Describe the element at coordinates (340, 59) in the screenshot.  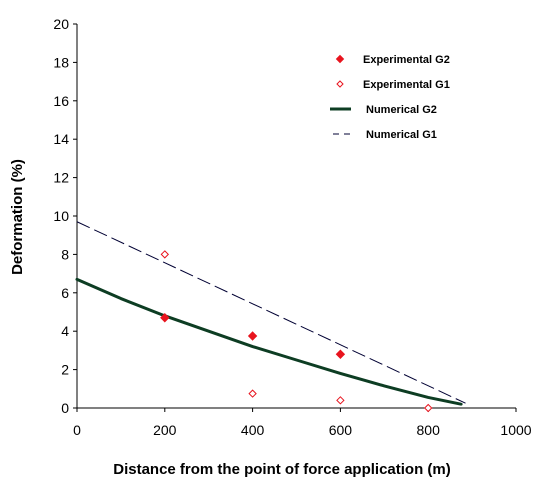
I see `legend-swatch-experimental-g2` at that location.